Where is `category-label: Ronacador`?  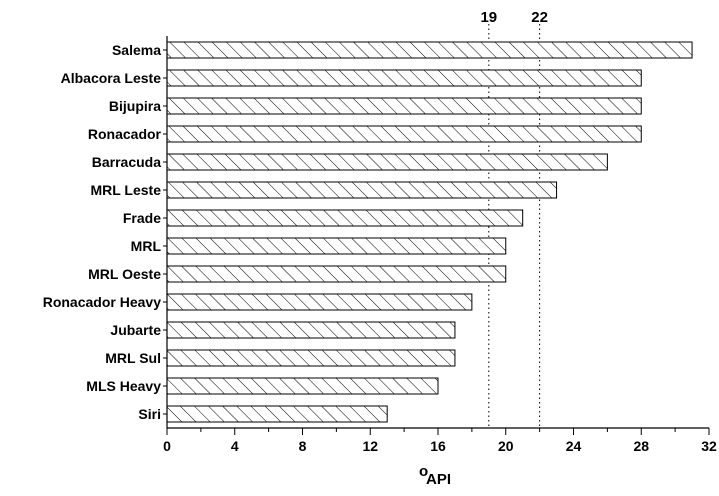 category-label: Ronacador is located at coordinates (125, 134).